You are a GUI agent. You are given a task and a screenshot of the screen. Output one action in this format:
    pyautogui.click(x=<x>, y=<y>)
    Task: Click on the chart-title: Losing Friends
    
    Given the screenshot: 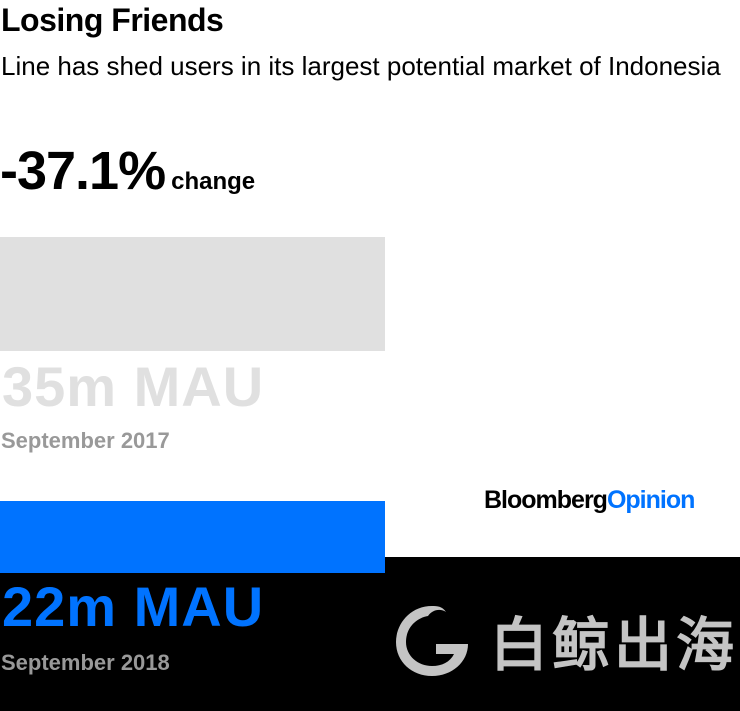 What is the action you would take?
    pyautogui.click(x=112, y=20)
    